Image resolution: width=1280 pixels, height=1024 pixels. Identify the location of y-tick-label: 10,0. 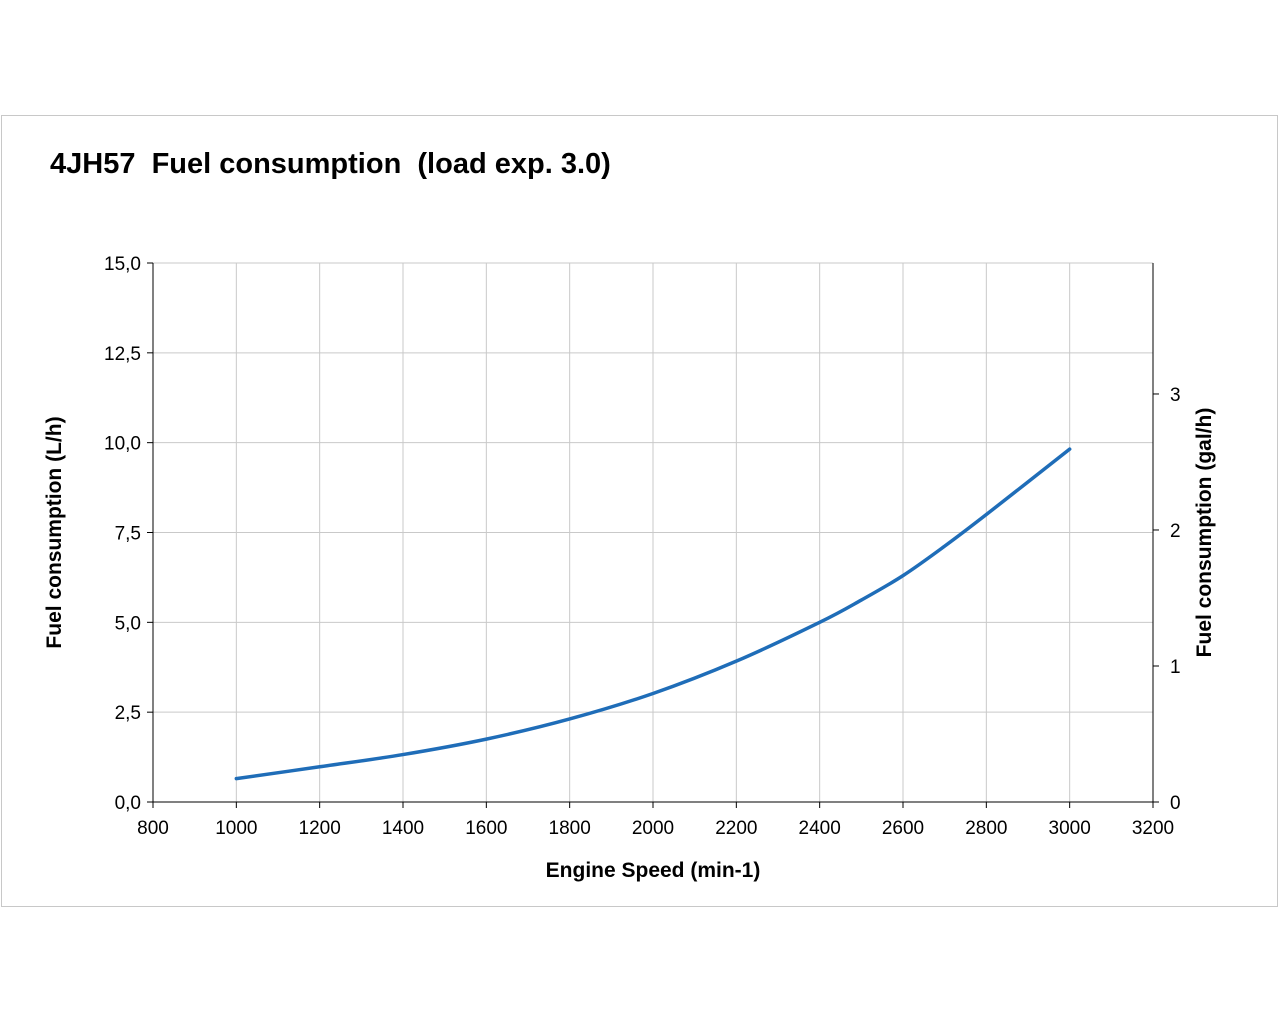
(122, 444).